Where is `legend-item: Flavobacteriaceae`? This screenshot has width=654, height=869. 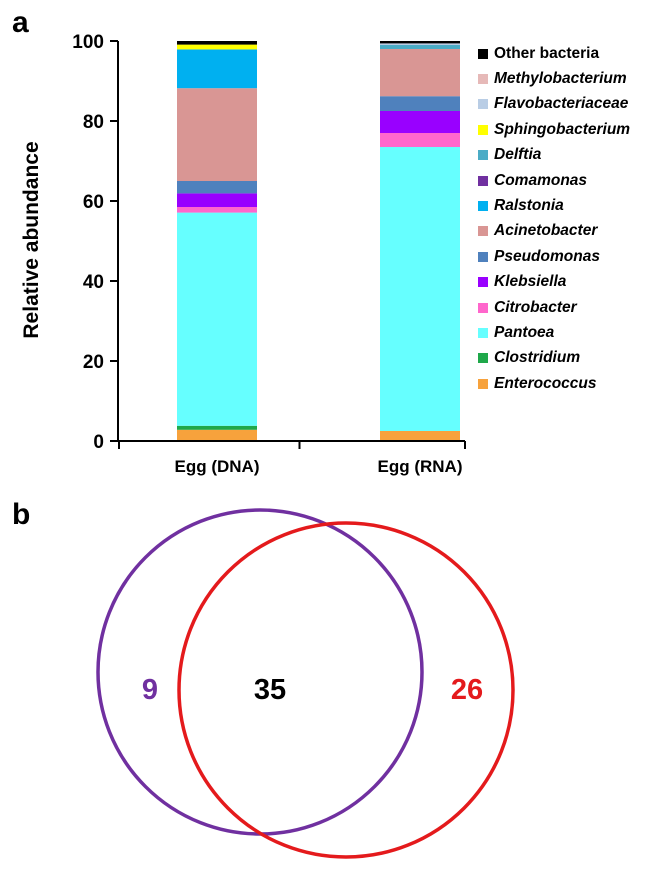
legend-item: Flavobacteriaceae is located at coordinates (566, 104).